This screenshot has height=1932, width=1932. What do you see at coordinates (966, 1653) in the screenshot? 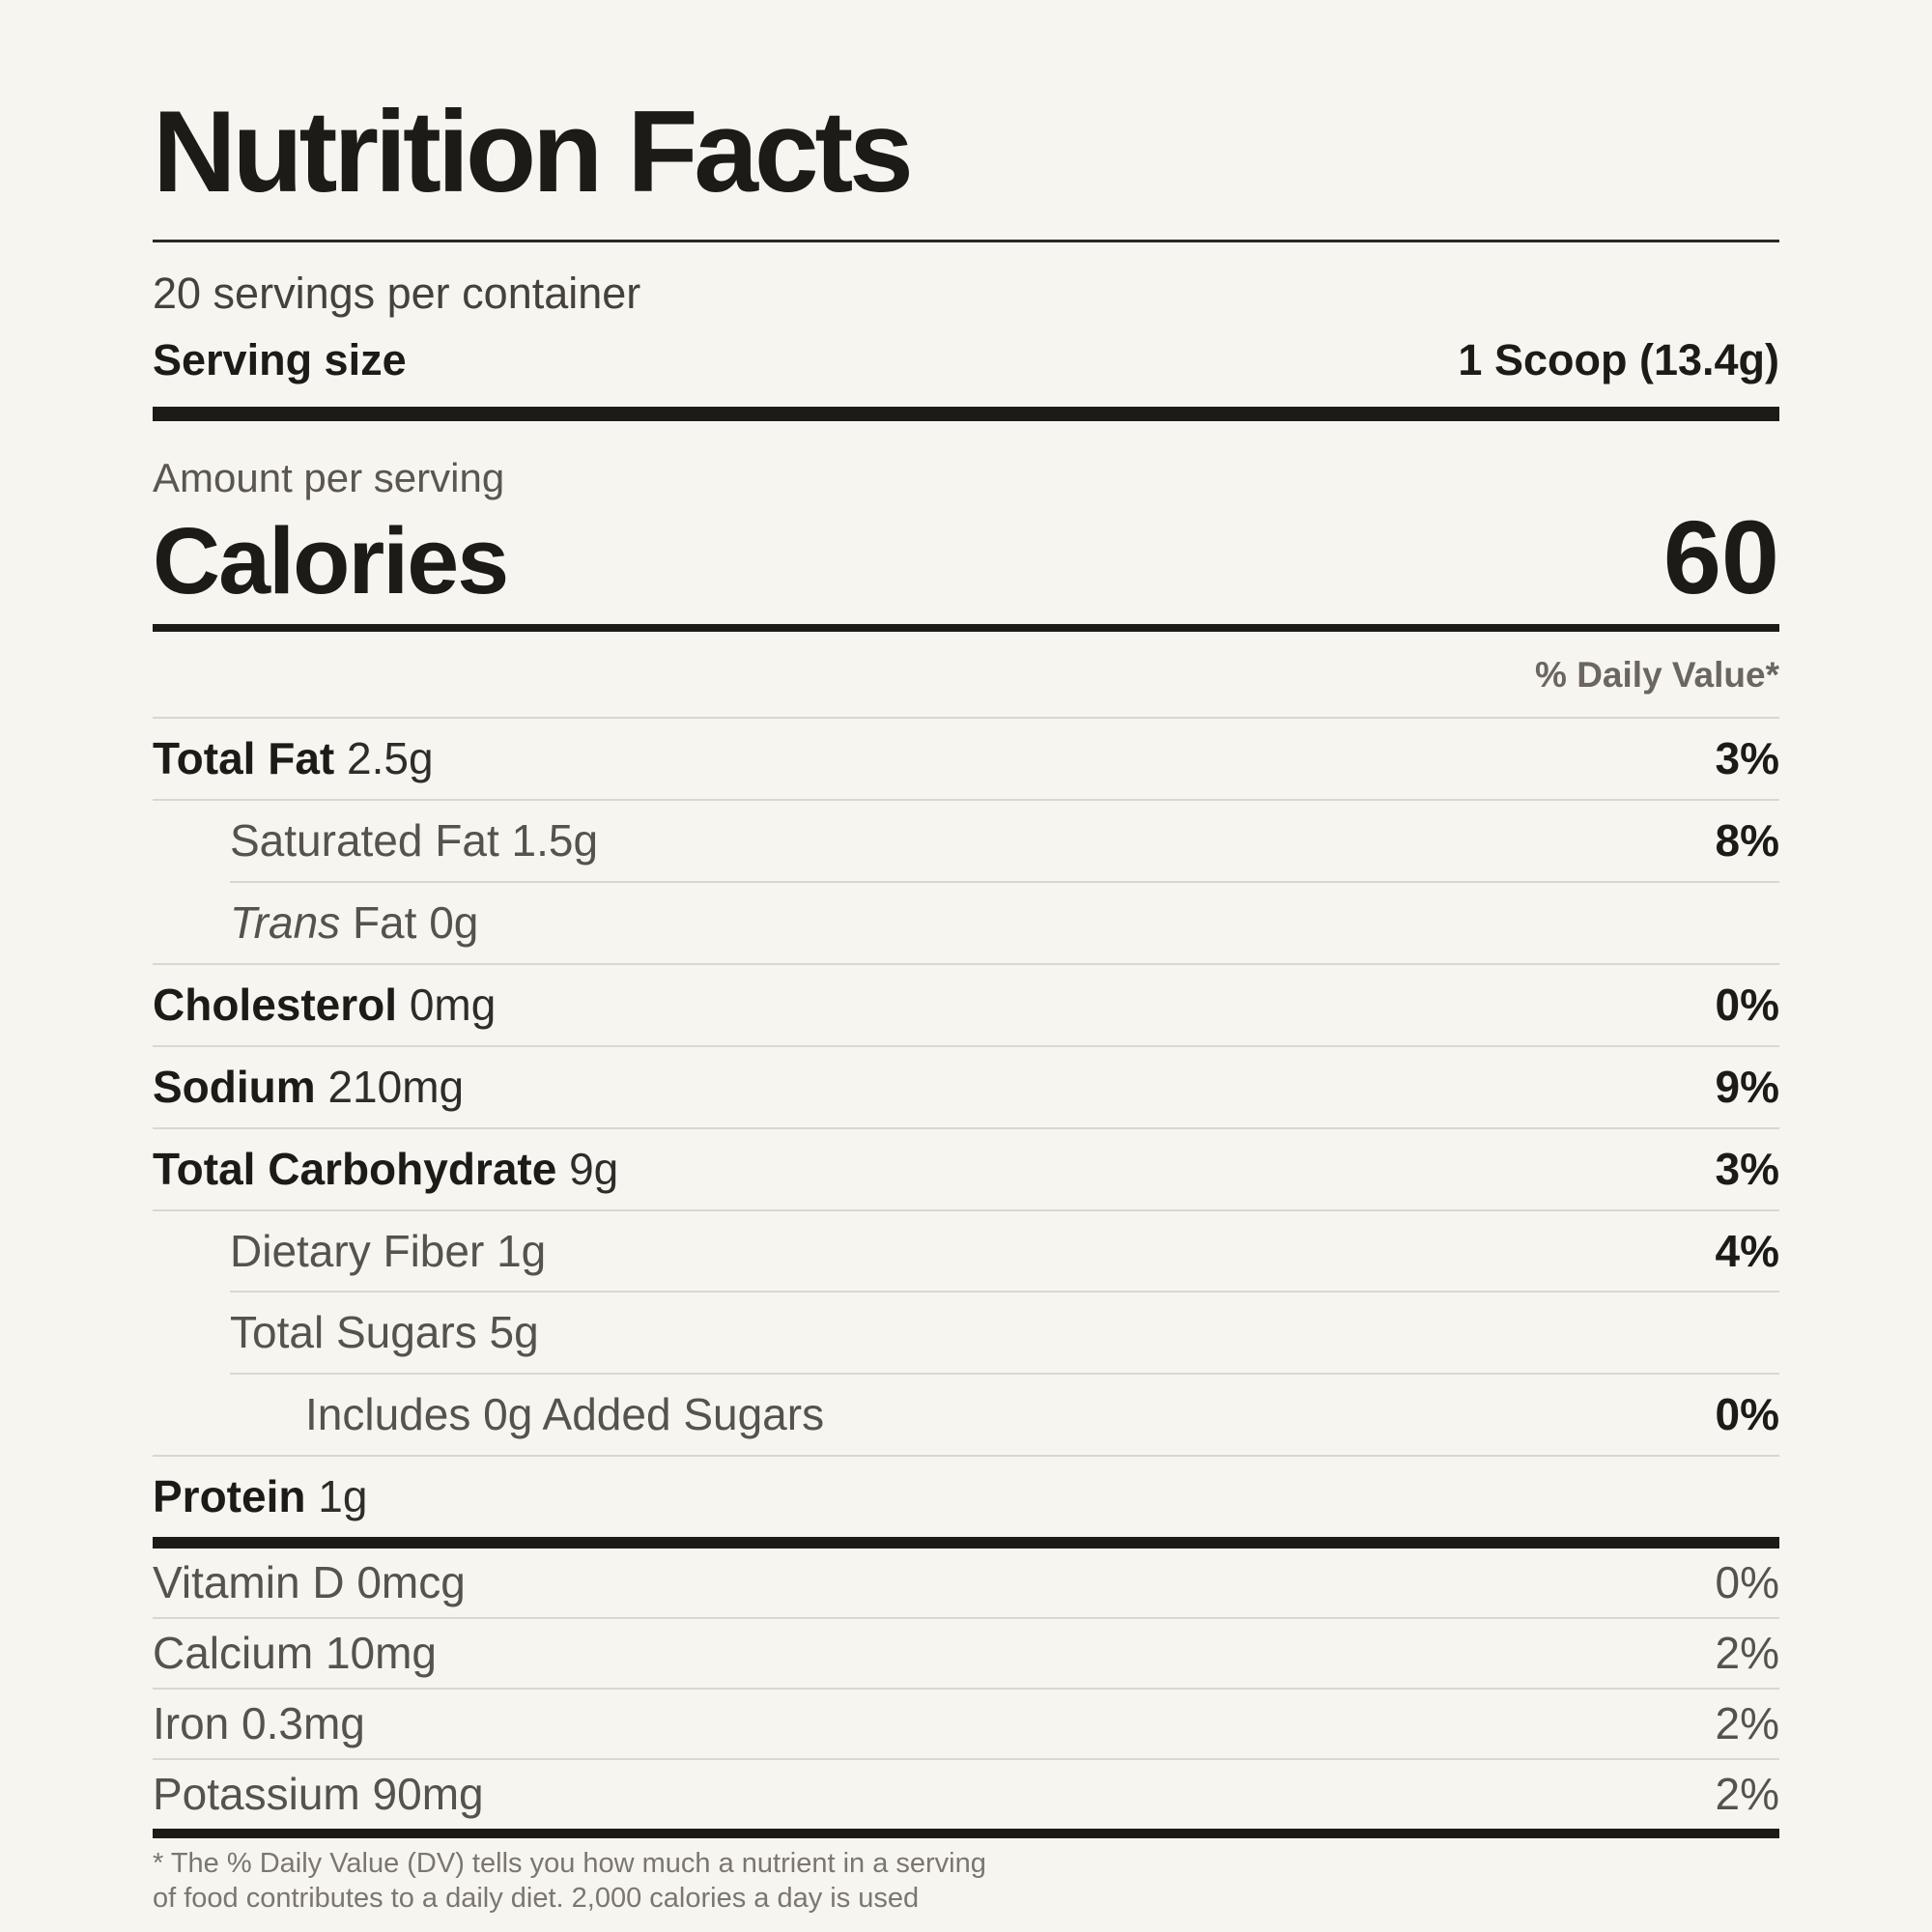
I see `micronutrient-row-calcium: Calcium 10mg 2%` at bounding box center [966, 1653].